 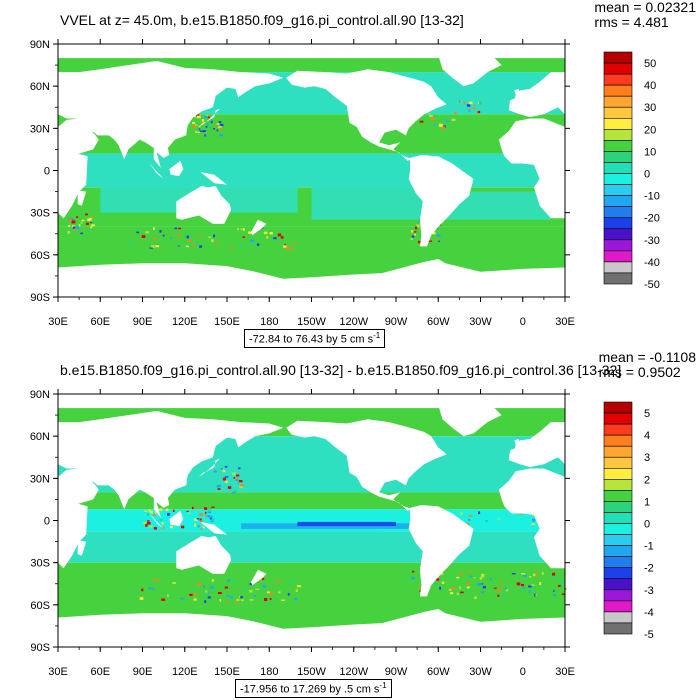 I want to click on colorbar-label: 2, so click(x=647, y=480).